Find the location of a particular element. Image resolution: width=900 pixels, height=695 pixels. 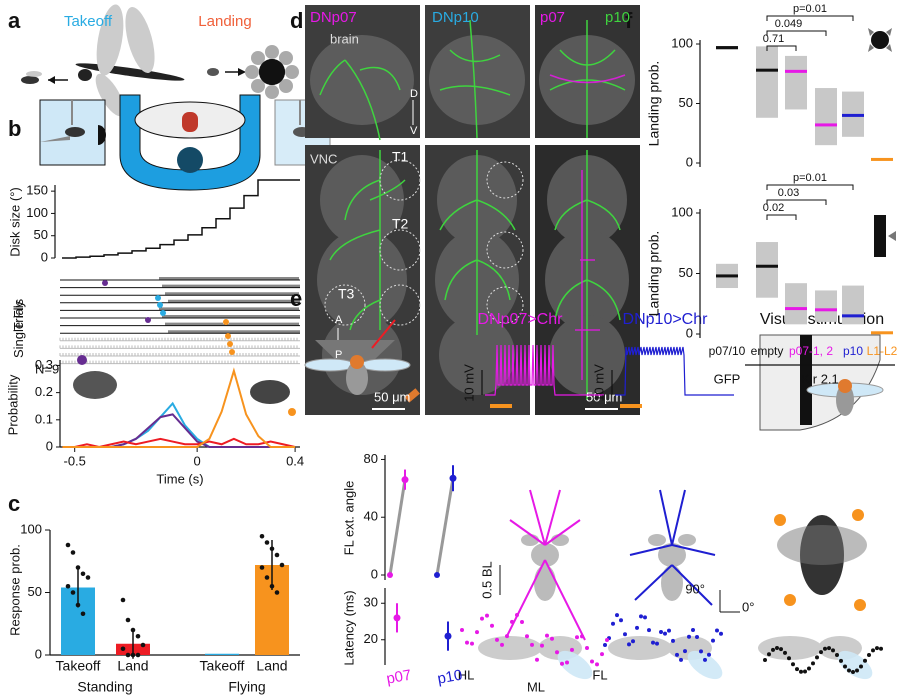

p-value: 0.03 is located at coordinates (788, 193).